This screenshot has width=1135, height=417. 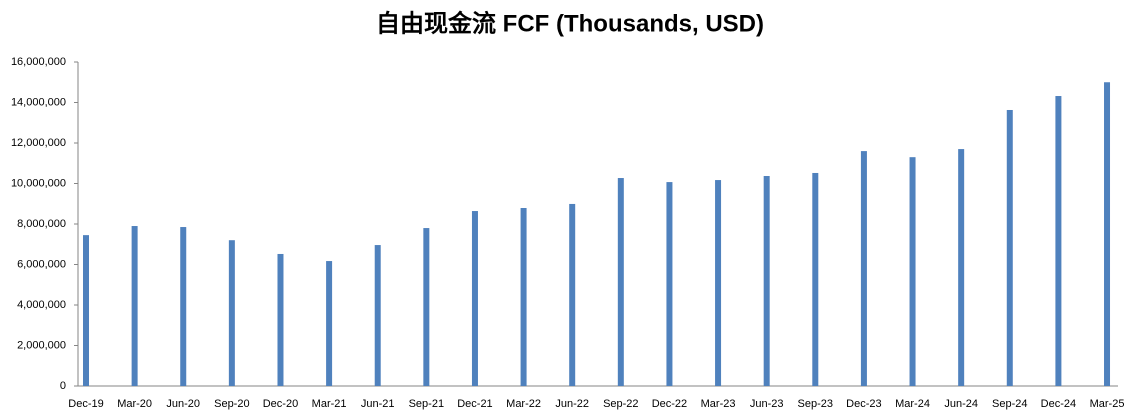 What do you see at coordinates (63, 386) in the screenshot?
I see `y-tick-label: 0` at bounding box center [63, 386].